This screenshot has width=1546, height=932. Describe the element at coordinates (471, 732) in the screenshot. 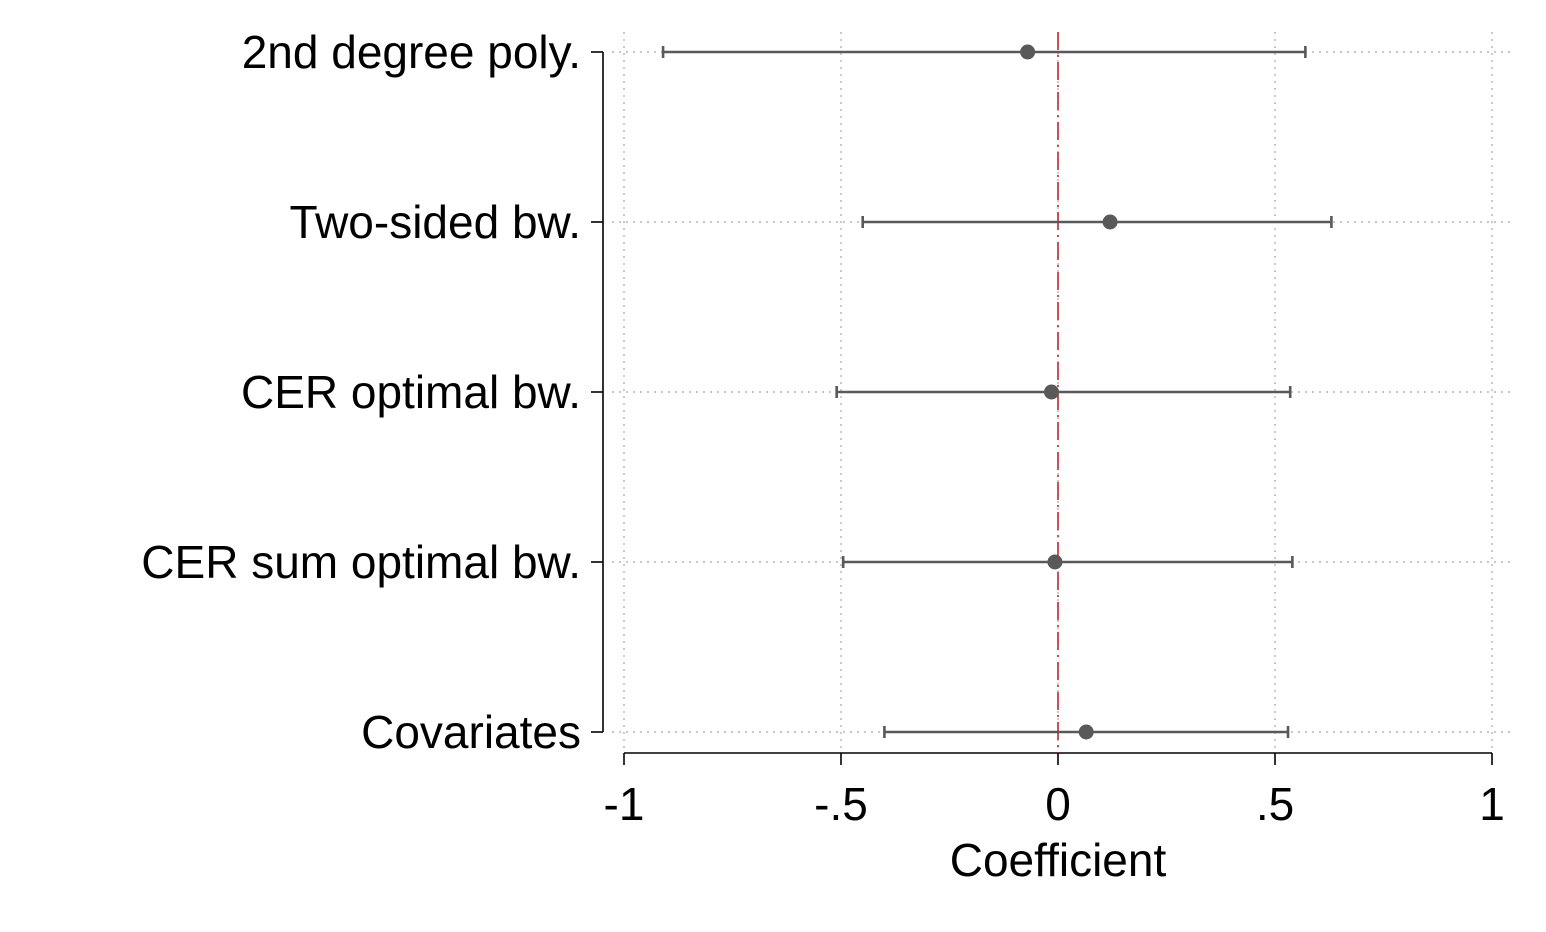

I see `y-tick-label: Covariates` at that location.